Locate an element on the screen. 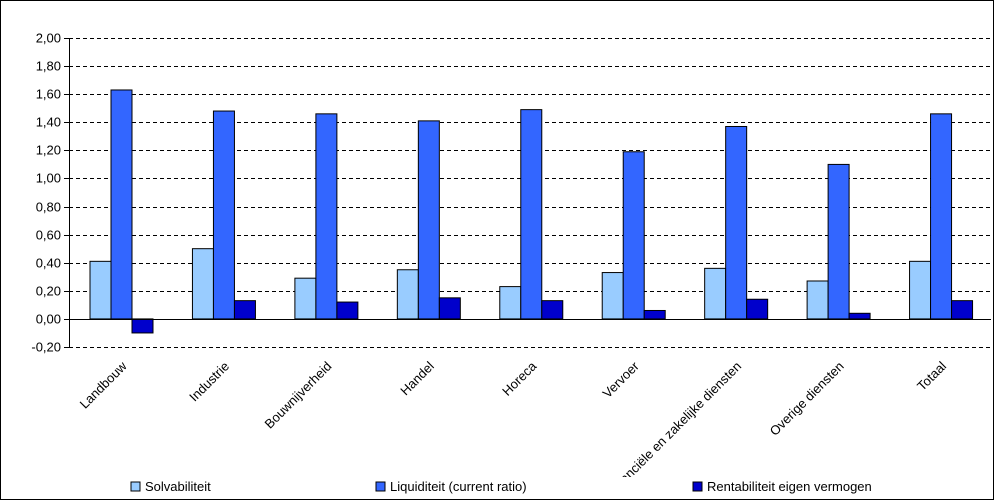  bar-rentabiliteit-eigen-vermogen-landbouw is located at coordinates (142, 326).